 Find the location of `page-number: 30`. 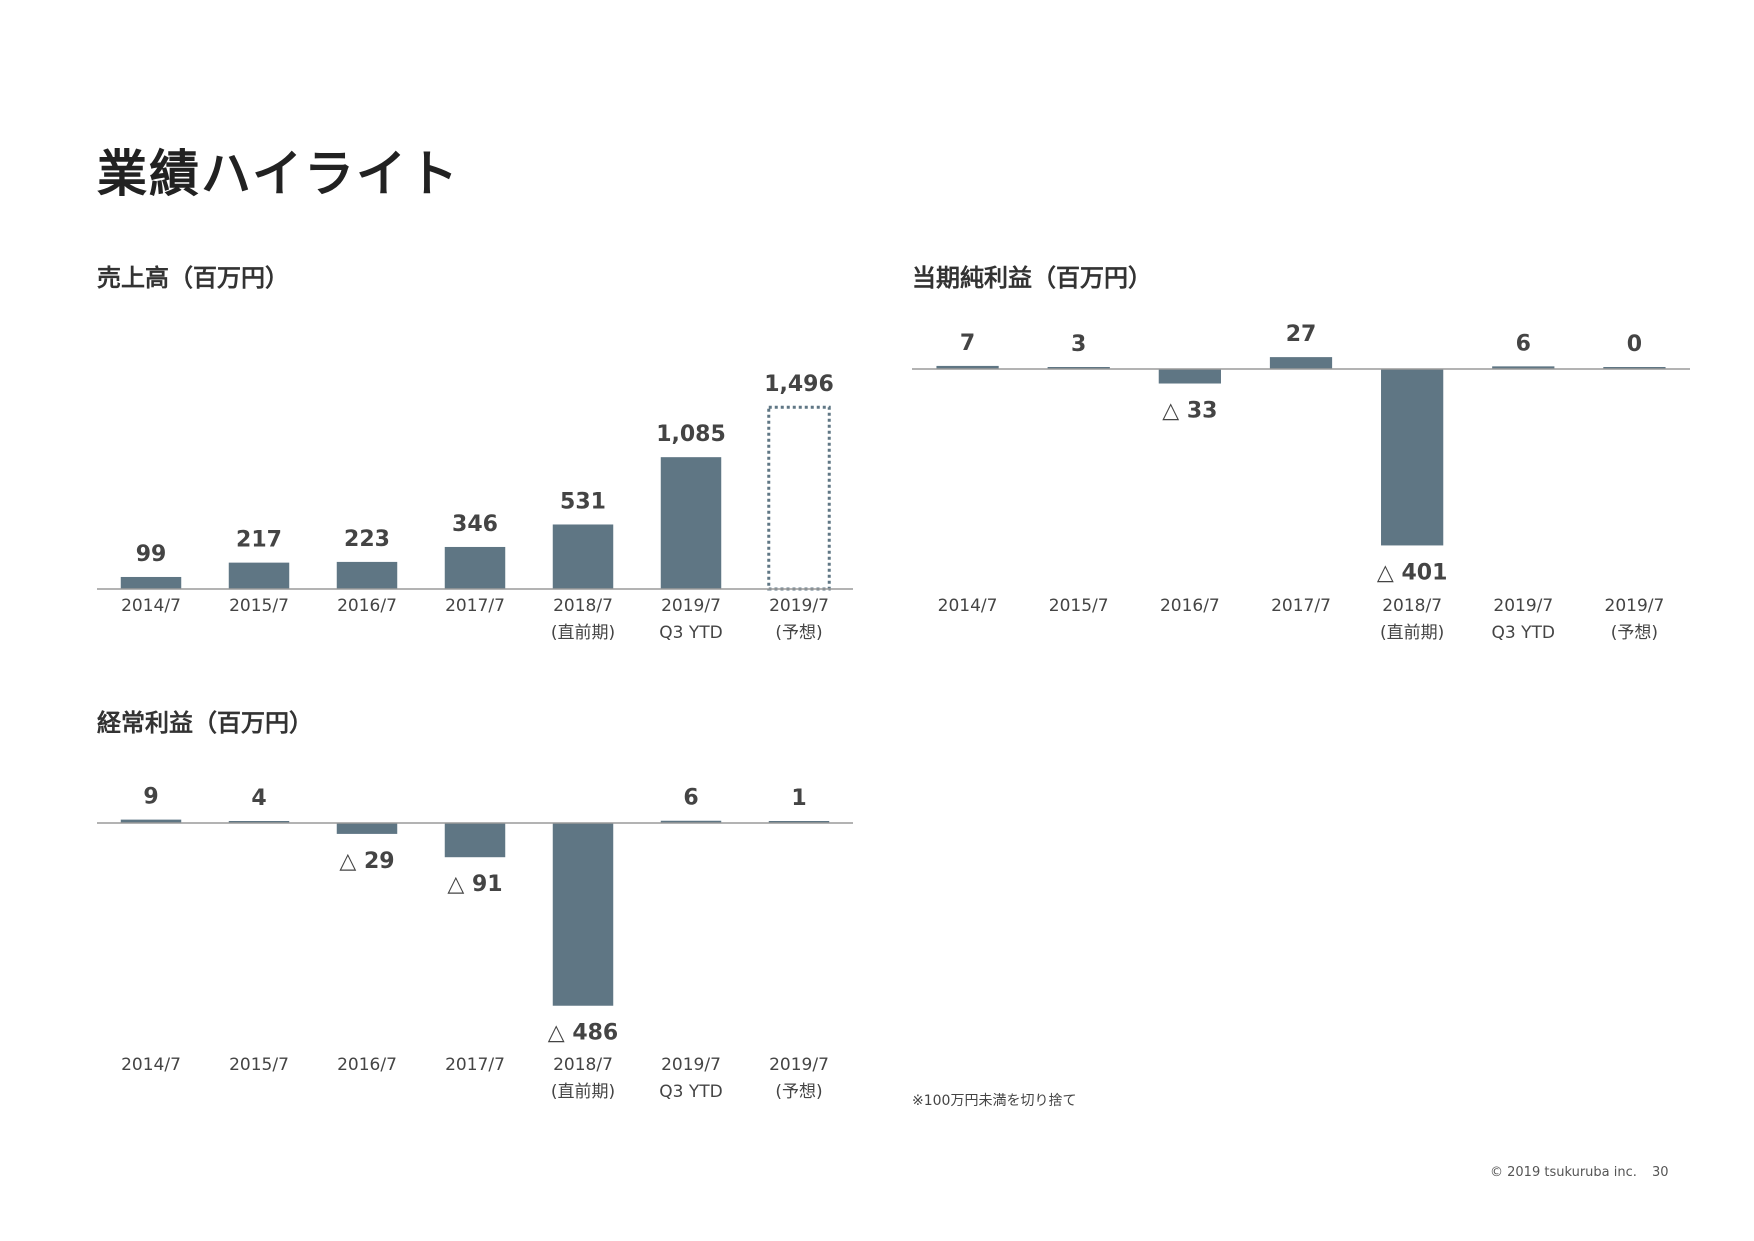

page-number: 30 is located at coordinates (1660, 1172).